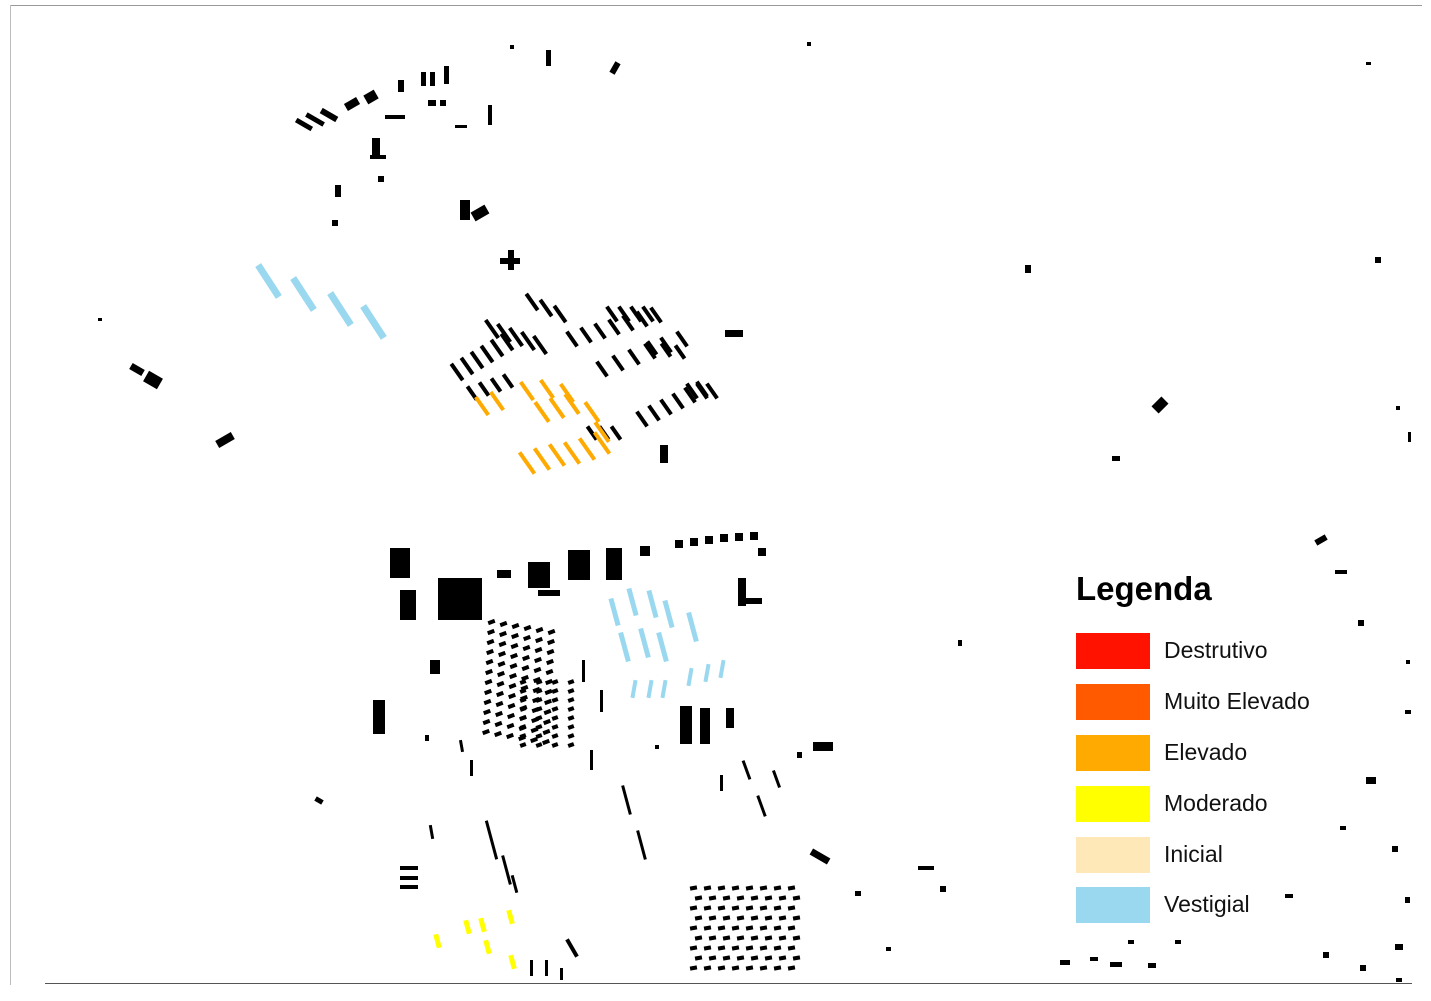 The image size is (1431, 1001). Describe the element at coordinates (1221, 753) in the screenshot. I see `legend-item-elevado: Elevado` at that location.